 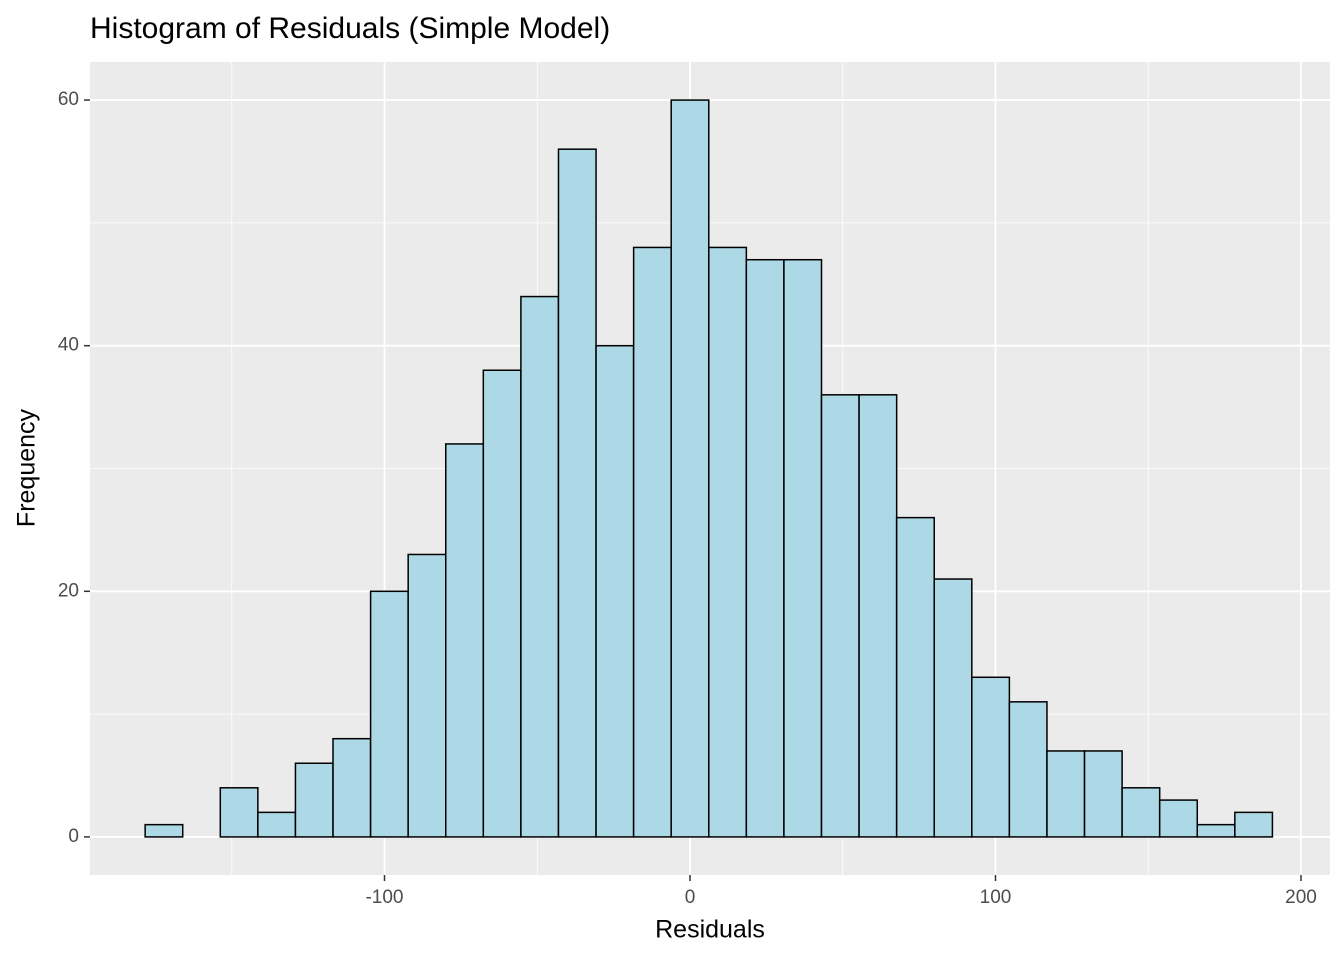 What do you see at coordinates (1301, 897) in the screenshot?
I see `x-tick-label: 200` at bounding box center [1301, 897].